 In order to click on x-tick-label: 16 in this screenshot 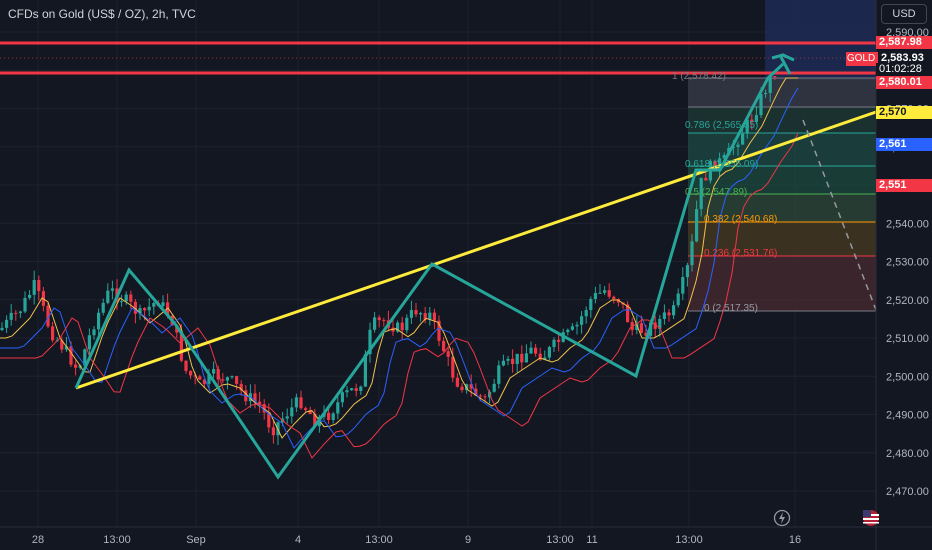, I will do `click(795, 540)`.